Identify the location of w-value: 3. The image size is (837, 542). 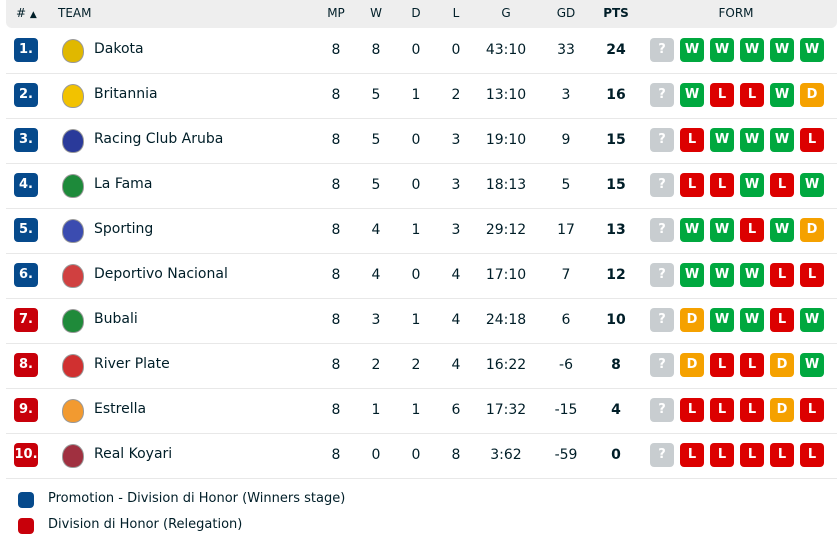
(376, 320).